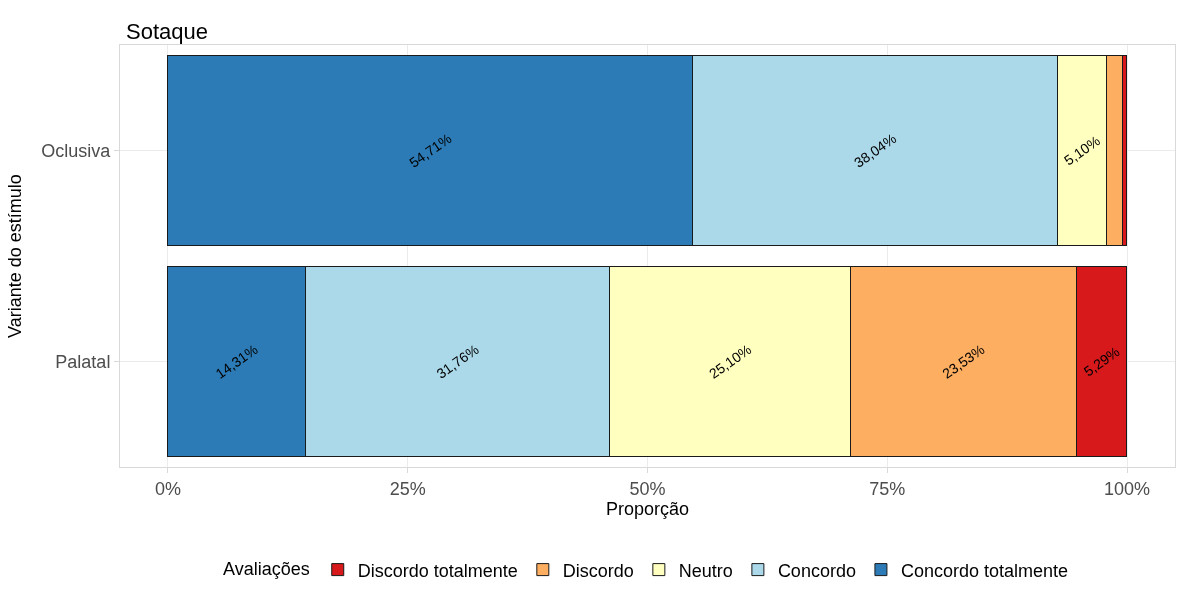 Image resolution: width=1200 pixels, height=601 pixels. Describe the element at coordinates (437, 570) in the screenshot. I see `legend-label: Discordo totalmente` at that location.